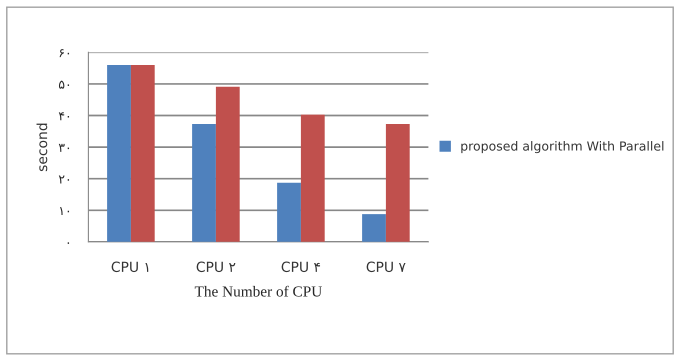 This screenshot has width=680, height=361. I want to click on y-tick-label: ۱۰, so click(65, 211).